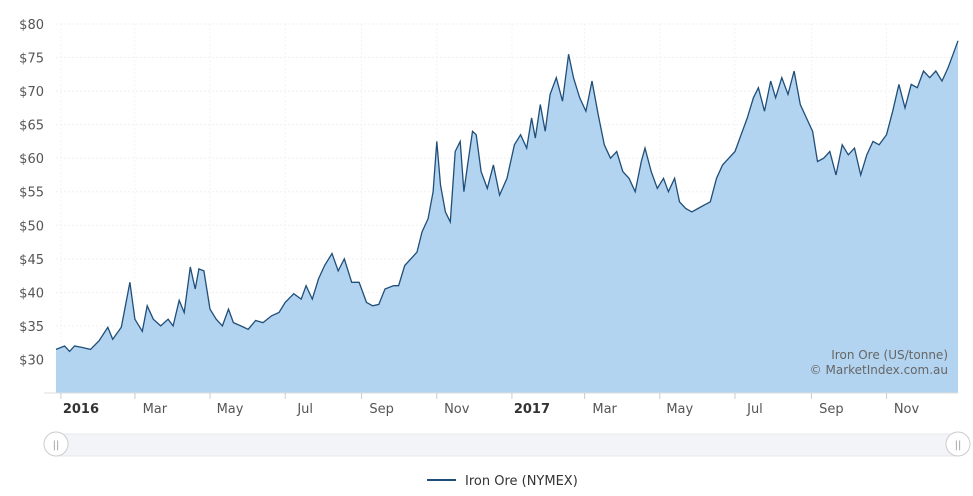 The image size is (973, 496). What do you see at coordinates (31, 126) in the screenshot?
I see `y-tick-label: $65` at bounding box center [31, 126].